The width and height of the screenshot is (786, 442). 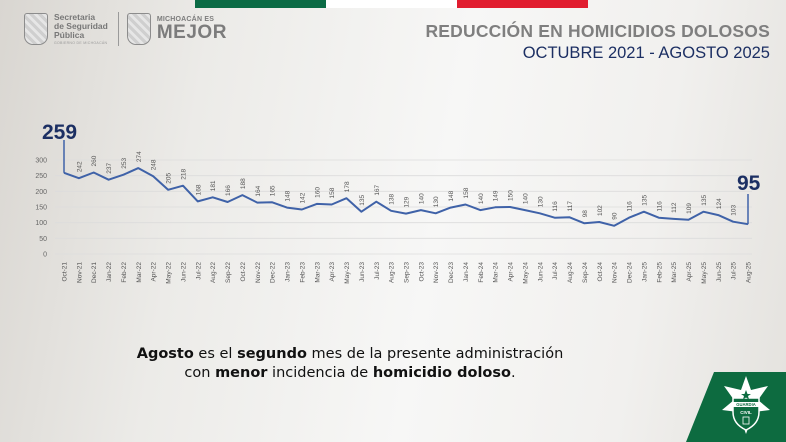 I want to click on y-tick-label: 150, so click(x=41, y=208).